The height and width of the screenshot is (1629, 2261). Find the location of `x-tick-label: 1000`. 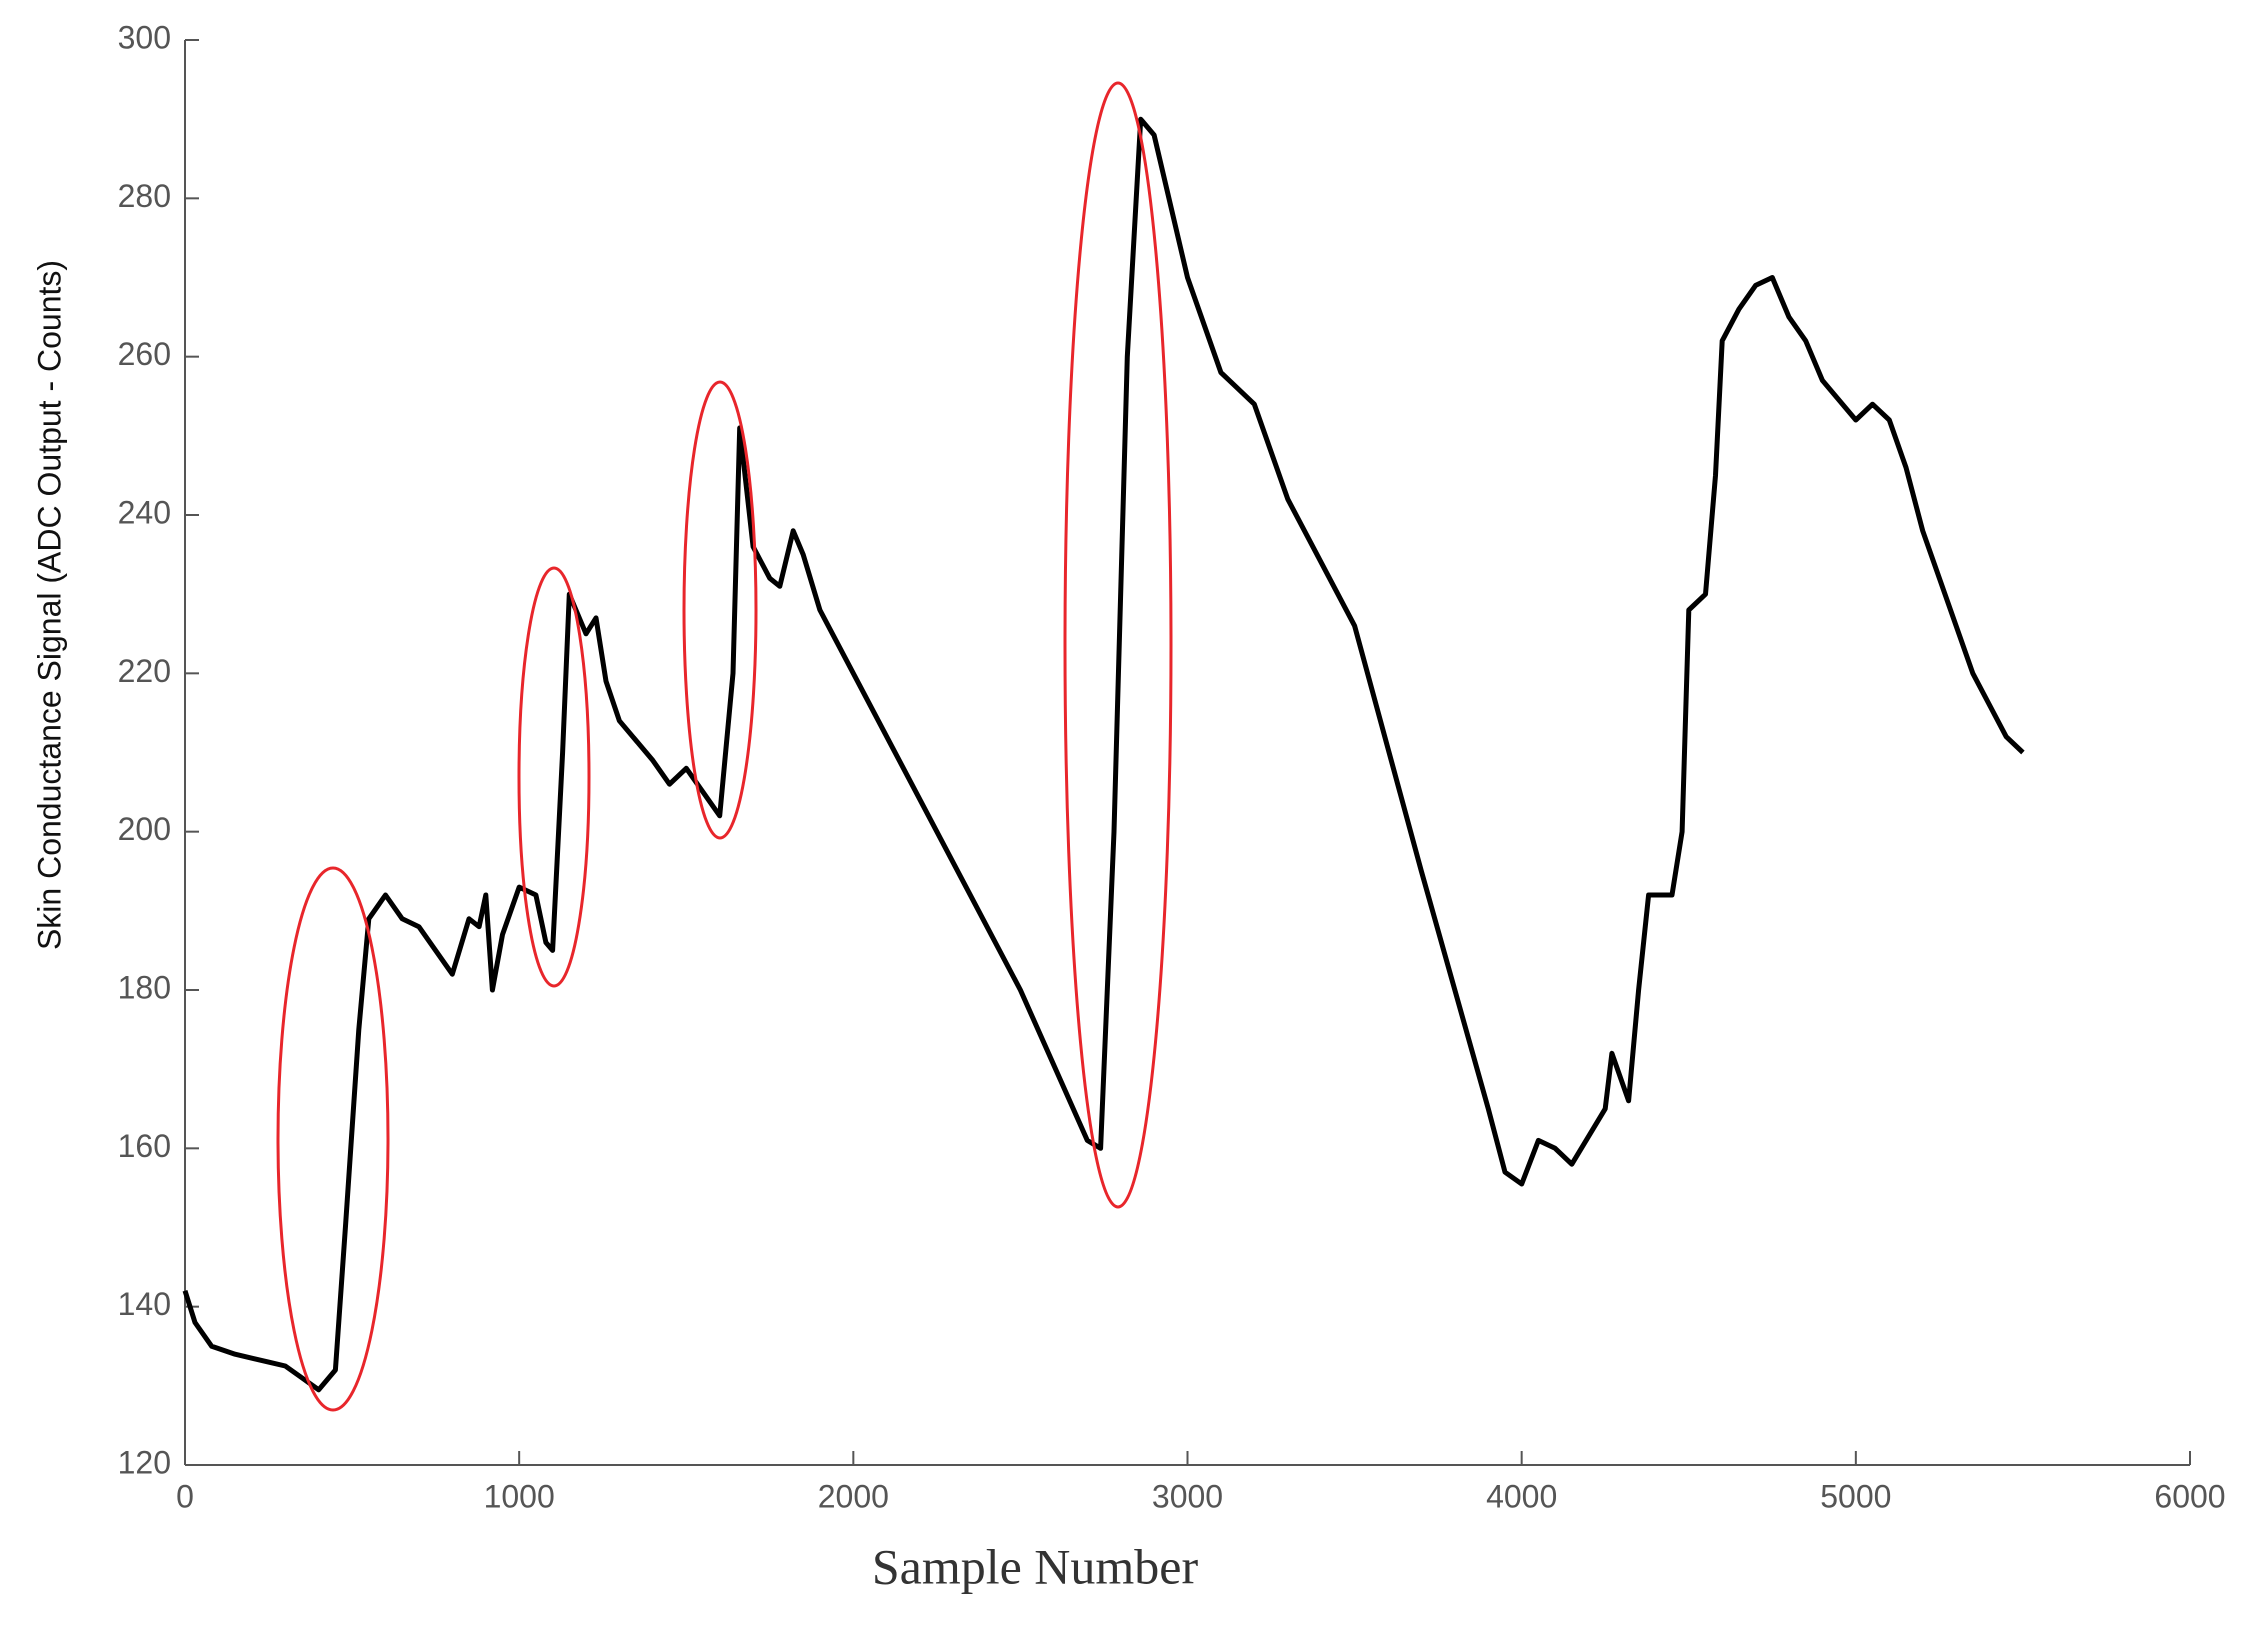

x-tick-label: 1000 is located at coordinates (519, 1496).